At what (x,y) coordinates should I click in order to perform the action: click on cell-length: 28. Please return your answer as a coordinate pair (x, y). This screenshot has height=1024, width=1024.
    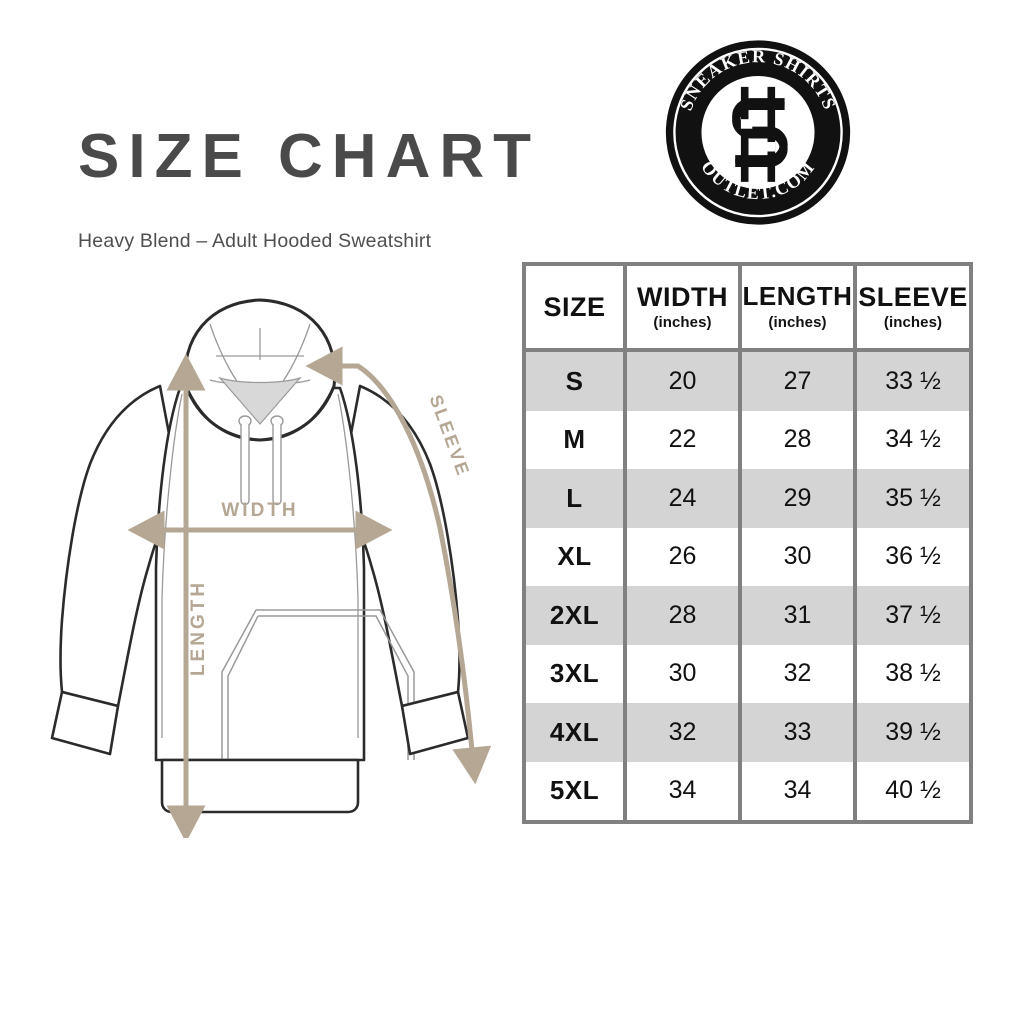
    Looking at the image, I should click on (799, 439).